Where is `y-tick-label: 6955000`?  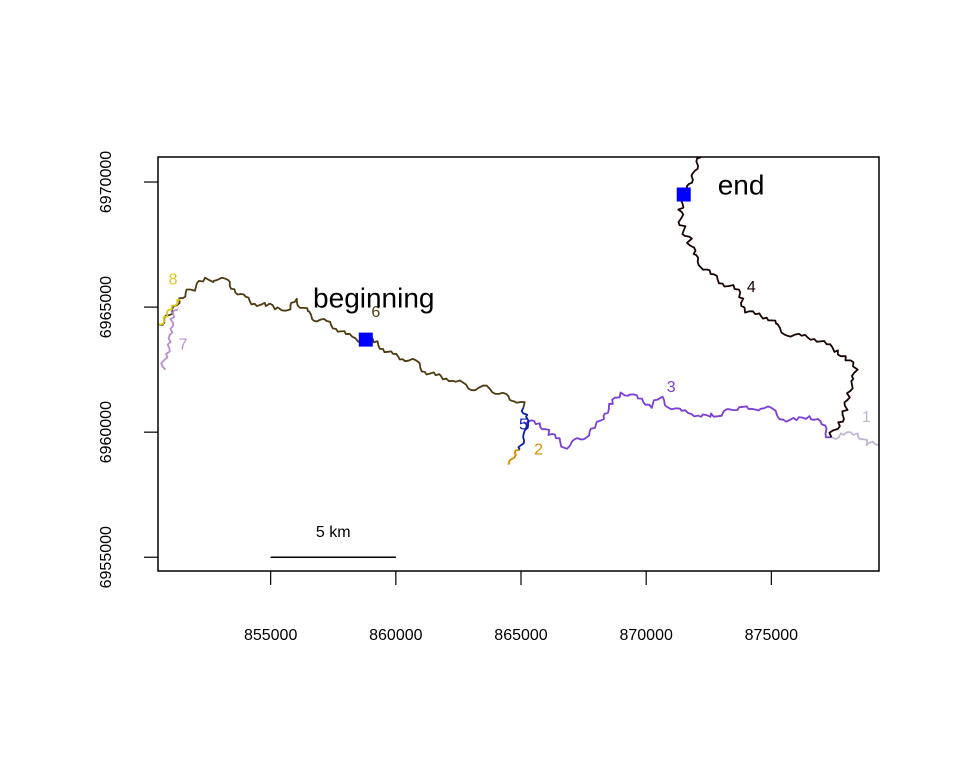 y-tick-label: 6955000 is located at coordinates (106, 557).